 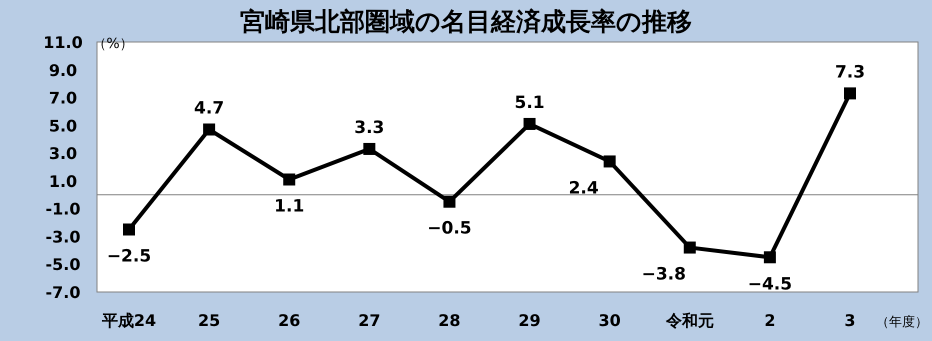 I want to click on y-tick-label: -3.0, so click(x=63, y=236).